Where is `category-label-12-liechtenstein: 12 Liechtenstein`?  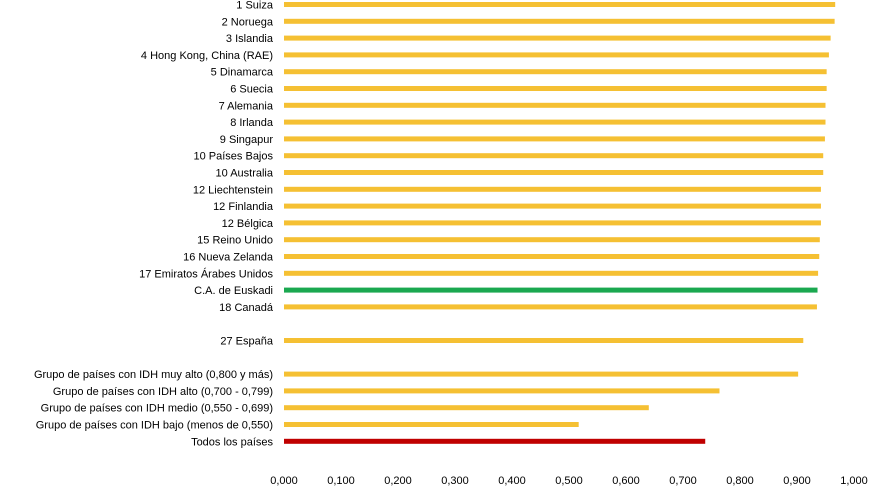 category-label-12-liechtenstein: 12 Liechtenstein is located at coordinates (233, 190).